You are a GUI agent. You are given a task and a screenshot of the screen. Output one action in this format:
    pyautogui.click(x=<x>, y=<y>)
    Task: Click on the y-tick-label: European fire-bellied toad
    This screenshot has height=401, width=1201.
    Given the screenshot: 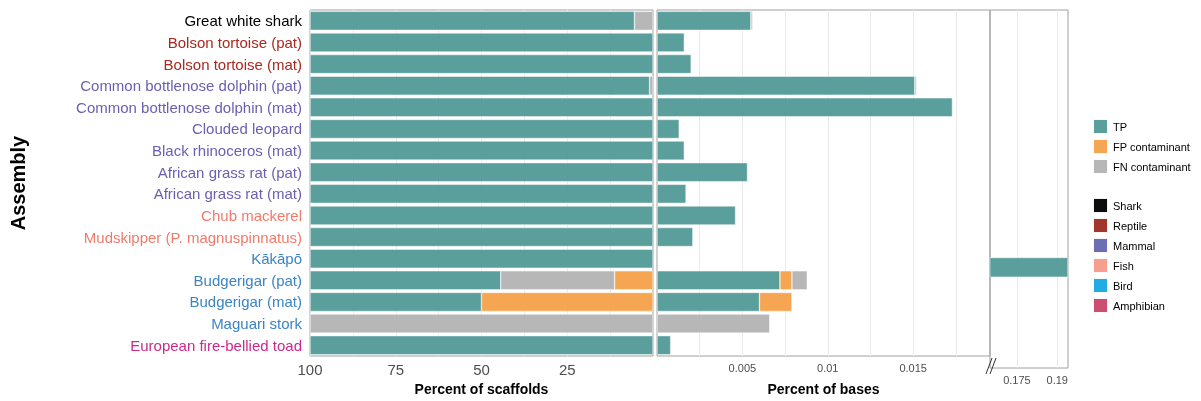 What is the action you would take?
    pyautogui.click(x=216, y=345)
    